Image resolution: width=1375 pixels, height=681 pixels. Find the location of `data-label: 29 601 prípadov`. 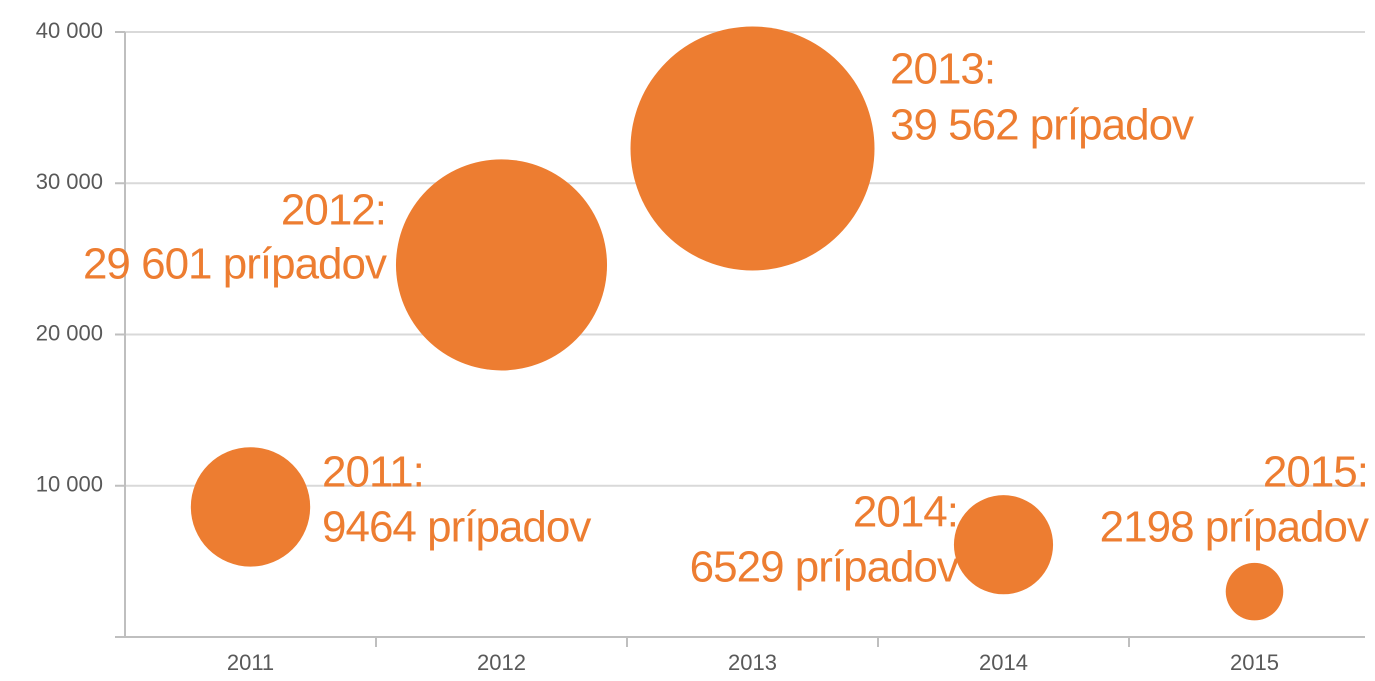

data-label: 29 601 prípadov is located at coordinates (235, 264).